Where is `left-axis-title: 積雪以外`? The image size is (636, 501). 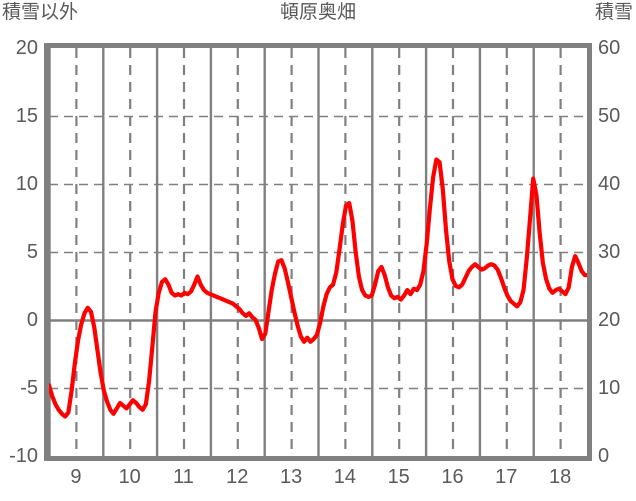
left-axis-title: 積雪以外 is located at coordinates (40, 12).